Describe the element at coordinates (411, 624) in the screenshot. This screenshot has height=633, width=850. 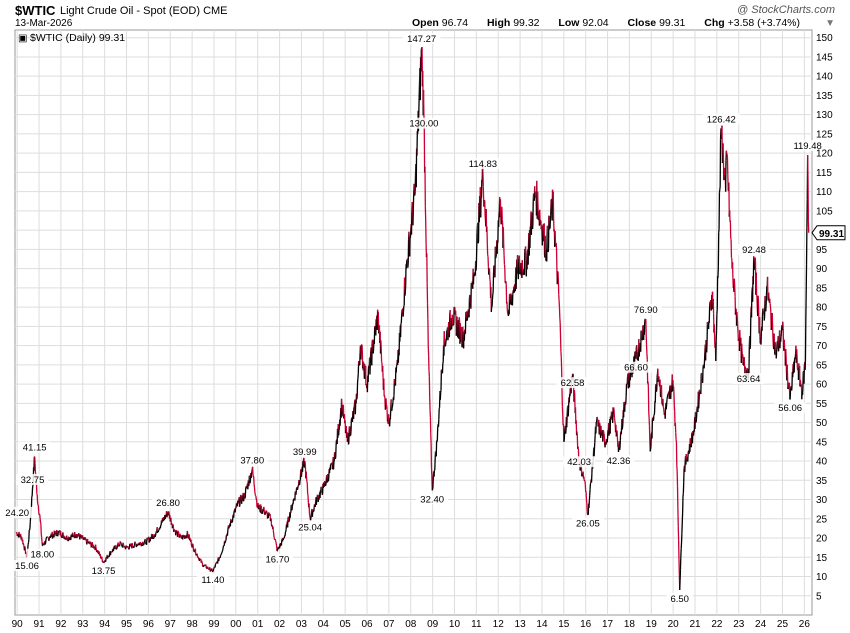
I see `x-tick-label: 08` at that location.